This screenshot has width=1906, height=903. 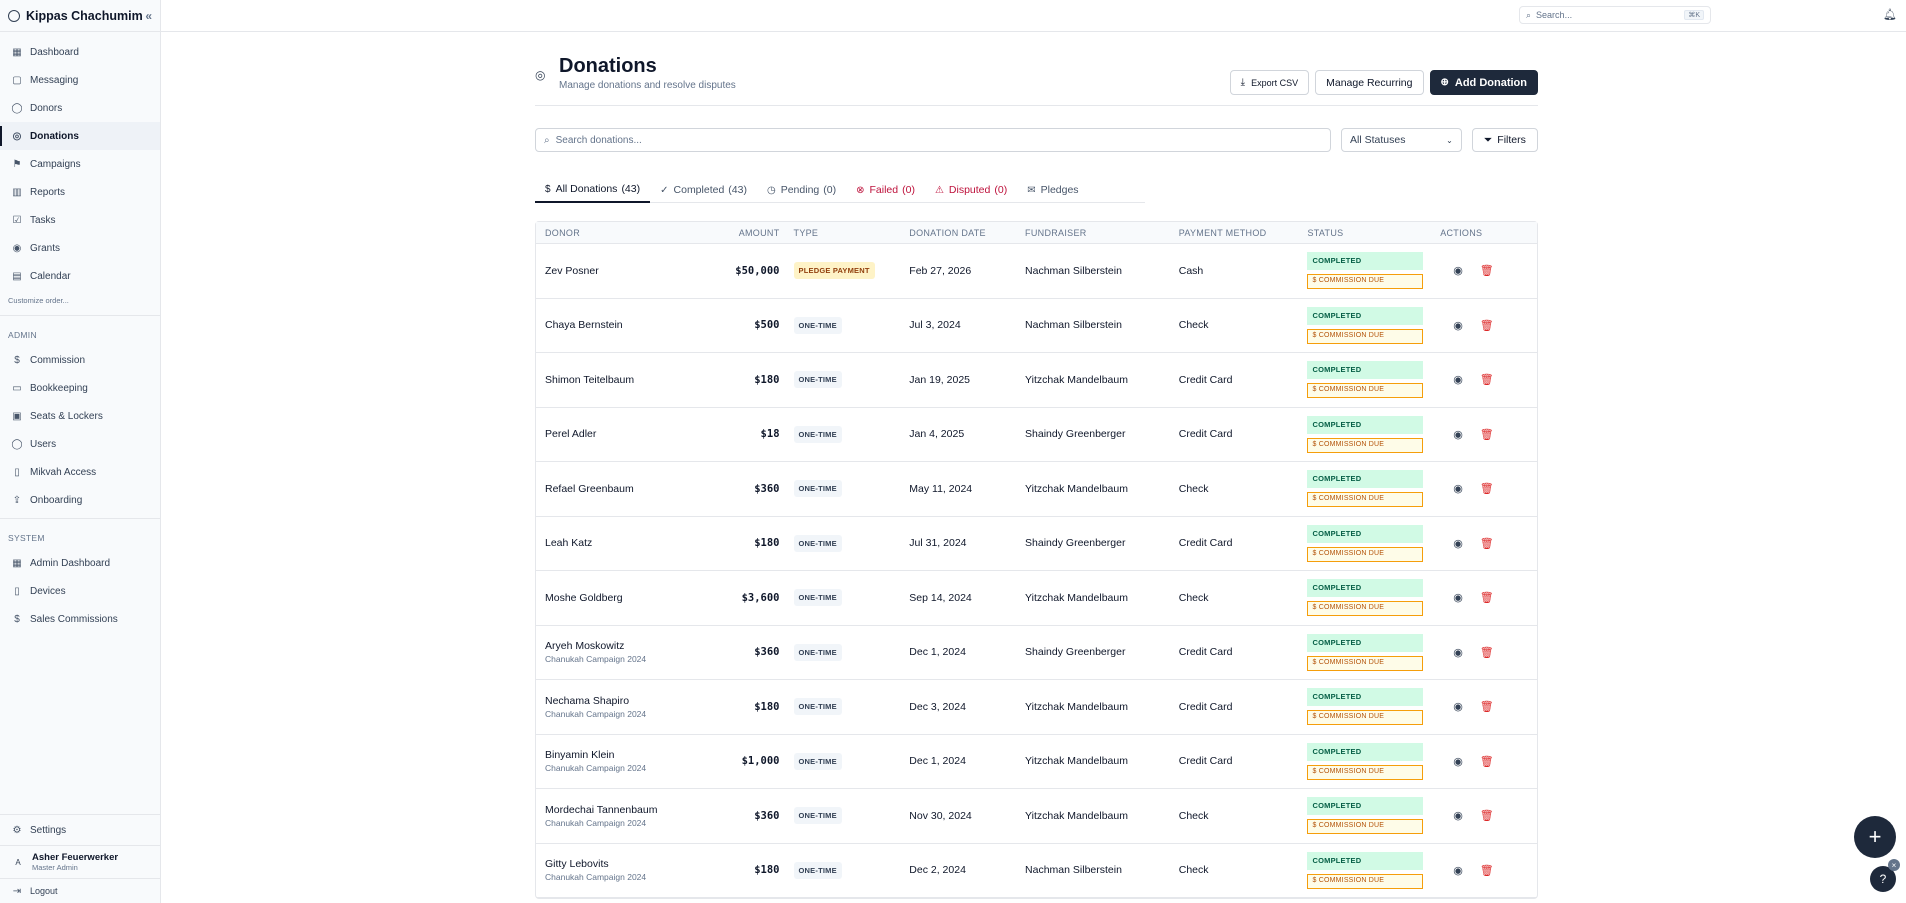 What do you see at coordinates (703, 190) in the screenshot?
I see `tab-completed: ✓ Completed (43)` at bounding box center [703, 190].